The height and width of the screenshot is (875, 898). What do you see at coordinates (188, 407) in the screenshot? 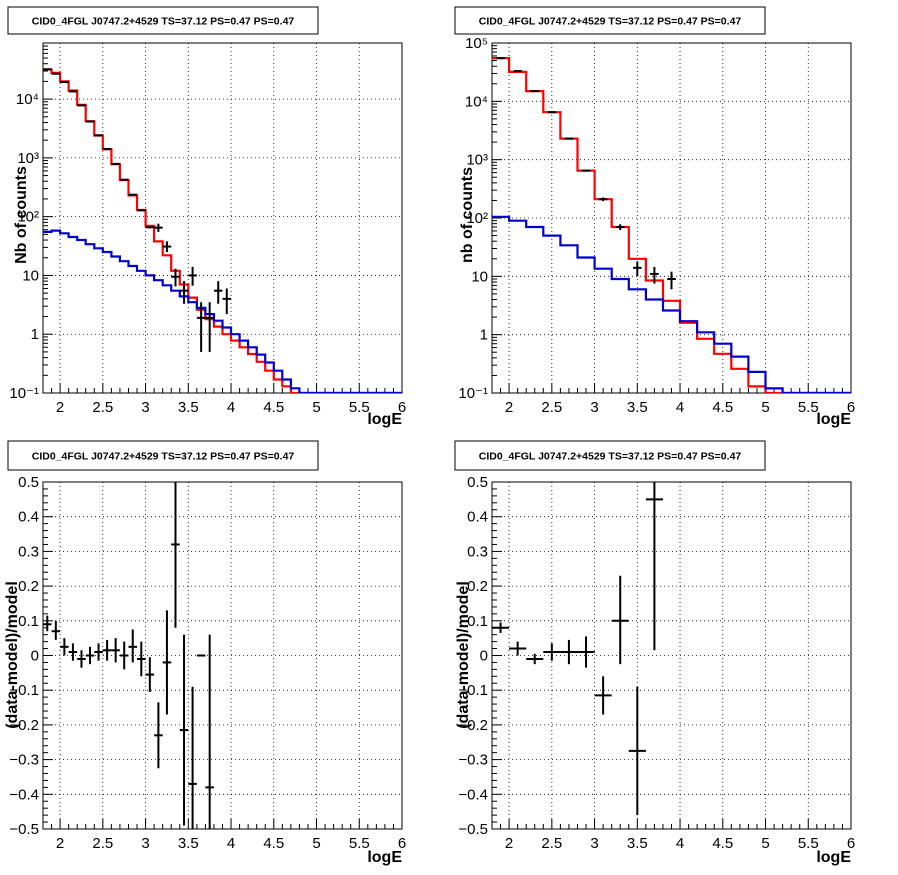
I see `x-tick-label: 3.5` at bounding box center [188, 407].